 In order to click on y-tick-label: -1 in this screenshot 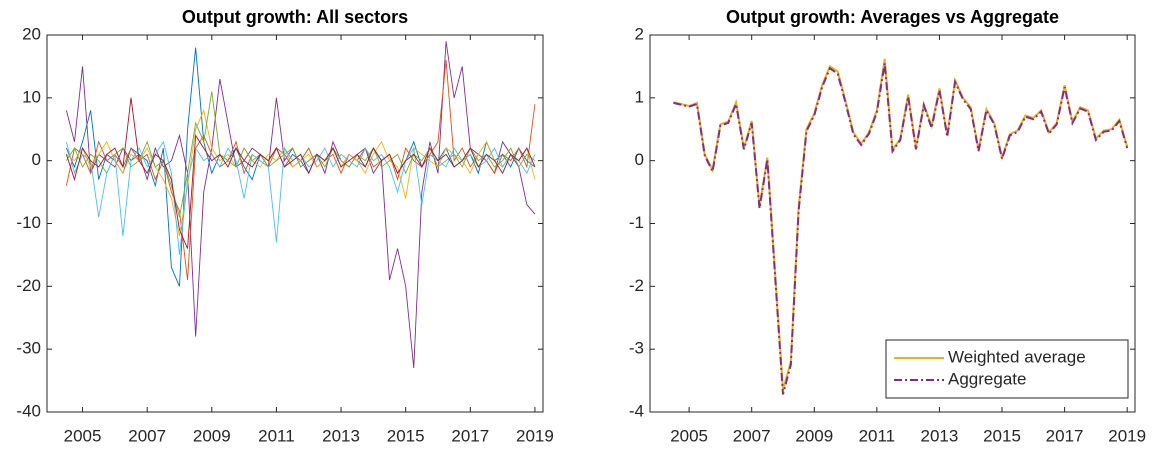, I will do `click(636, 222)`.